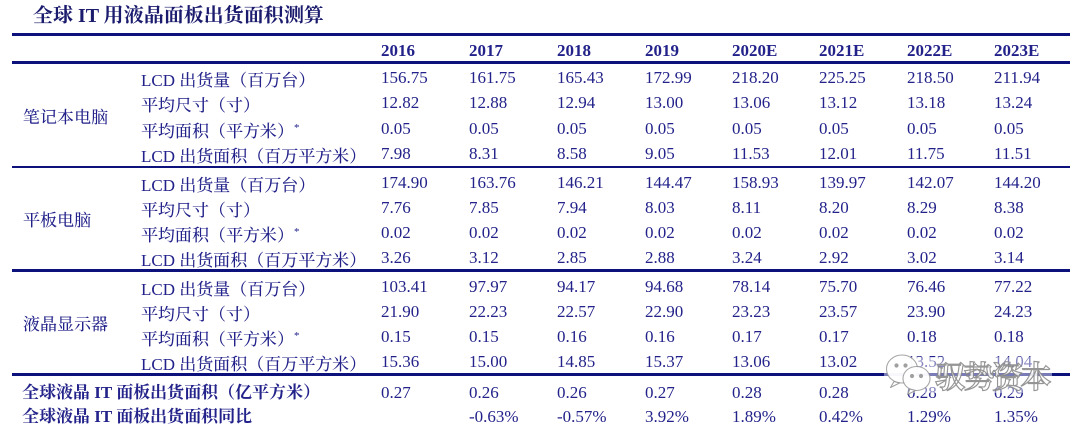 The image size is (1080, 425). What do you see at coordinates (660, 154) in the screenshot?
I see `value-cell: 9.05` at bounding box center [660, 154].